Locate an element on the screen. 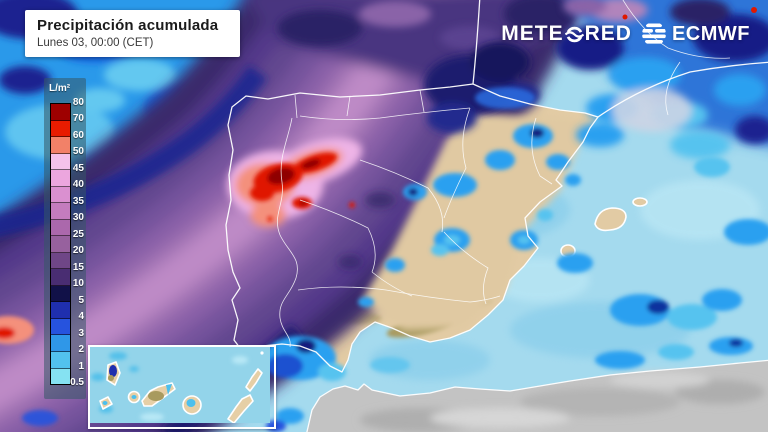 The height and width of the screenshot is (432, 768). ecmwf-logo: ECMWF is located at coordinates (695, 34).